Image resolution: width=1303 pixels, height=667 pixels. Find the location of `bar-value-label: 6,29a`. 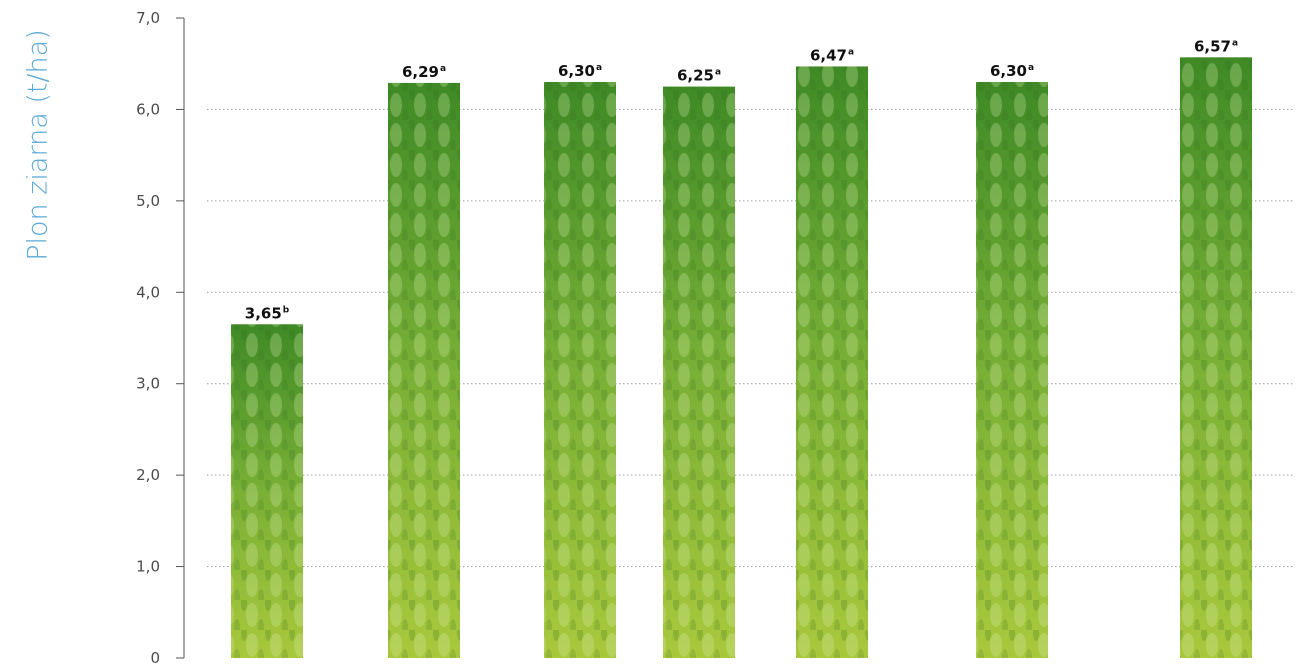

bar-value-label: 6,29a is located at coordinates (424, 72).